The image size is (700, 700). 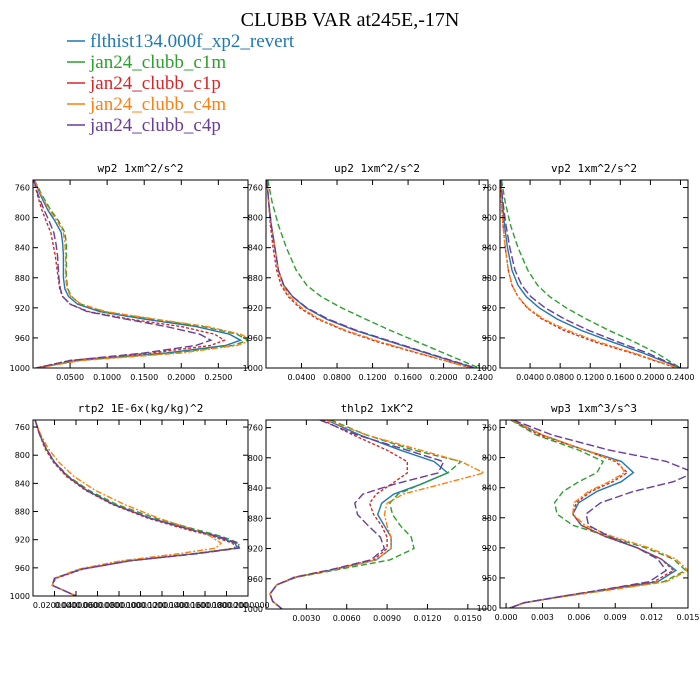 What do you see at coordinates (387, 618) in the screenshot?
I see `x-tick-label: 0.0090` at bounding box center [387, 618].